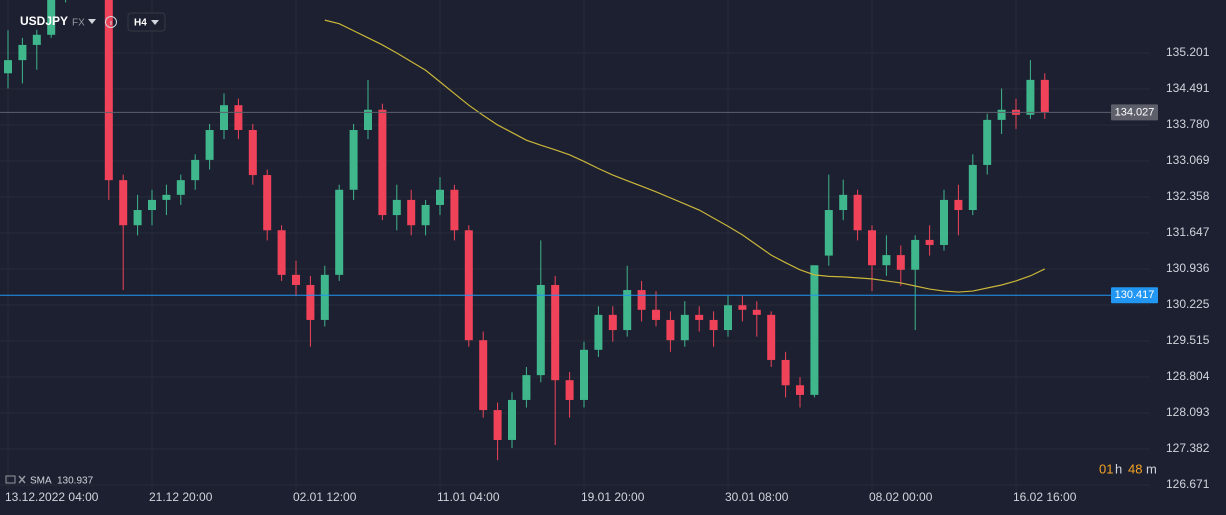  Describe the element at coordinates (41, 481) in the screenshot. I see `legend-name: SMA` at that location.